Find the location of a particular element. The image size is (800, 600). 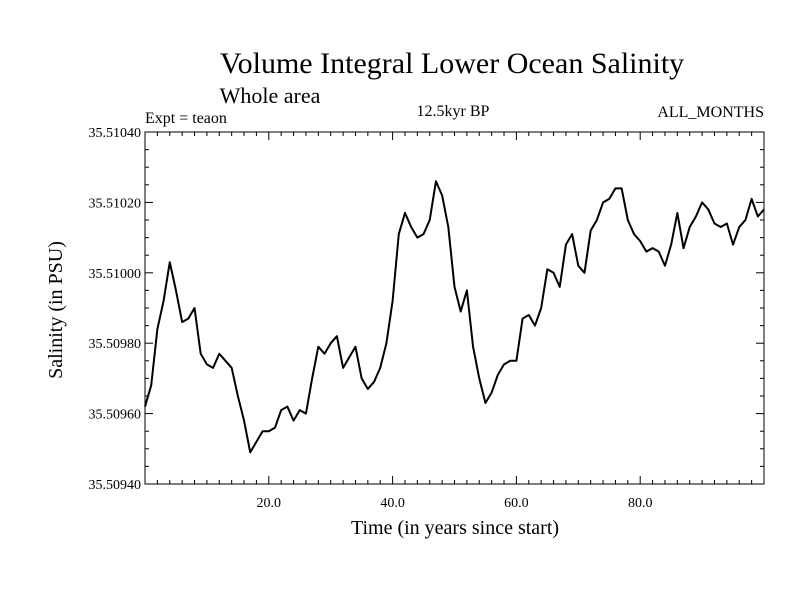

x-tick-labels: 20.0 40.0 60.0 80.0 is located at coordinates (455, 503).